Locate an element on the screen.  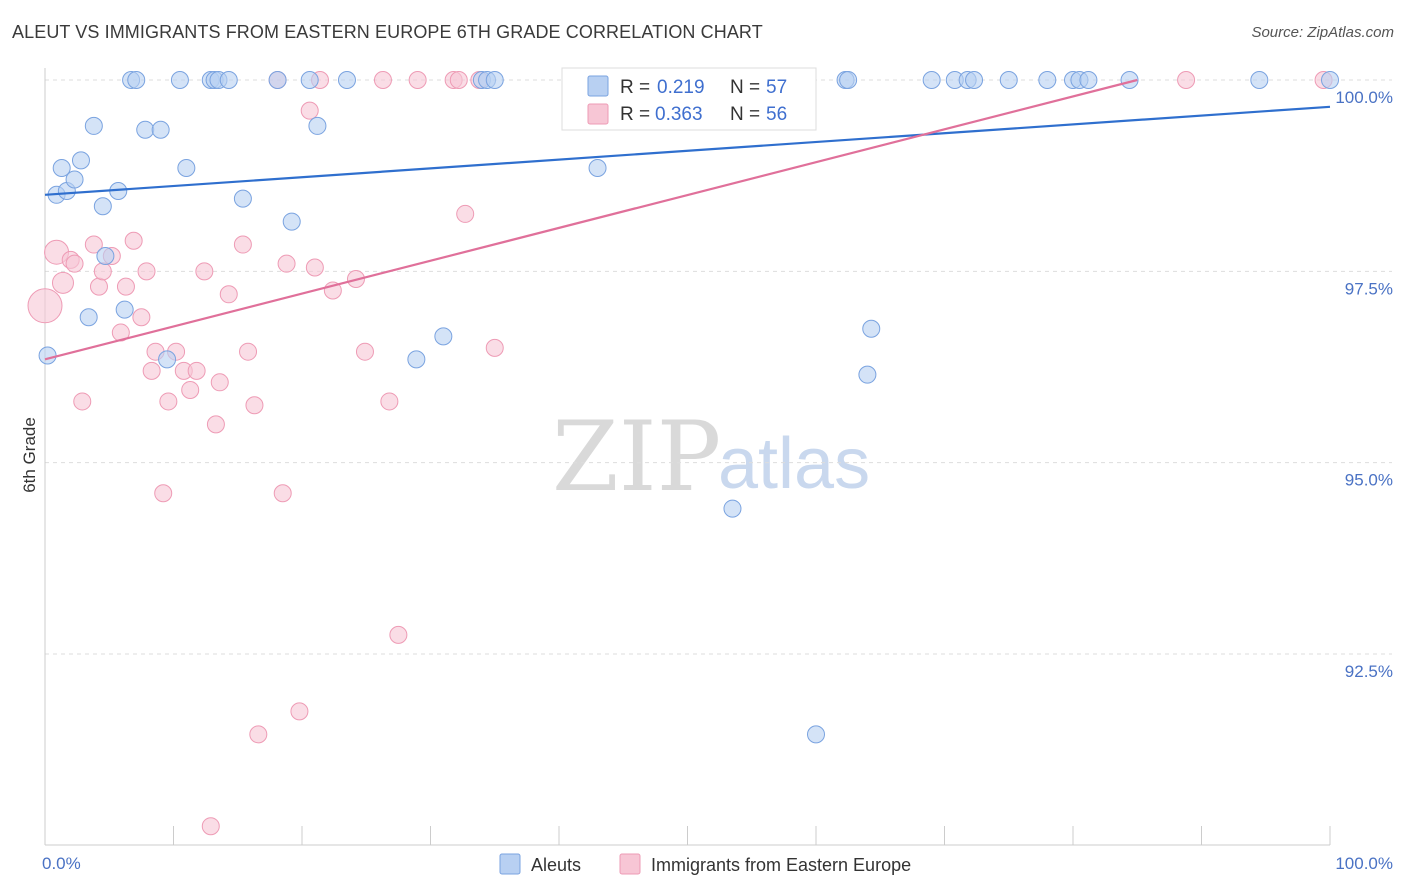
legend-swatch-aleuts is located at coordinates (598, 86).